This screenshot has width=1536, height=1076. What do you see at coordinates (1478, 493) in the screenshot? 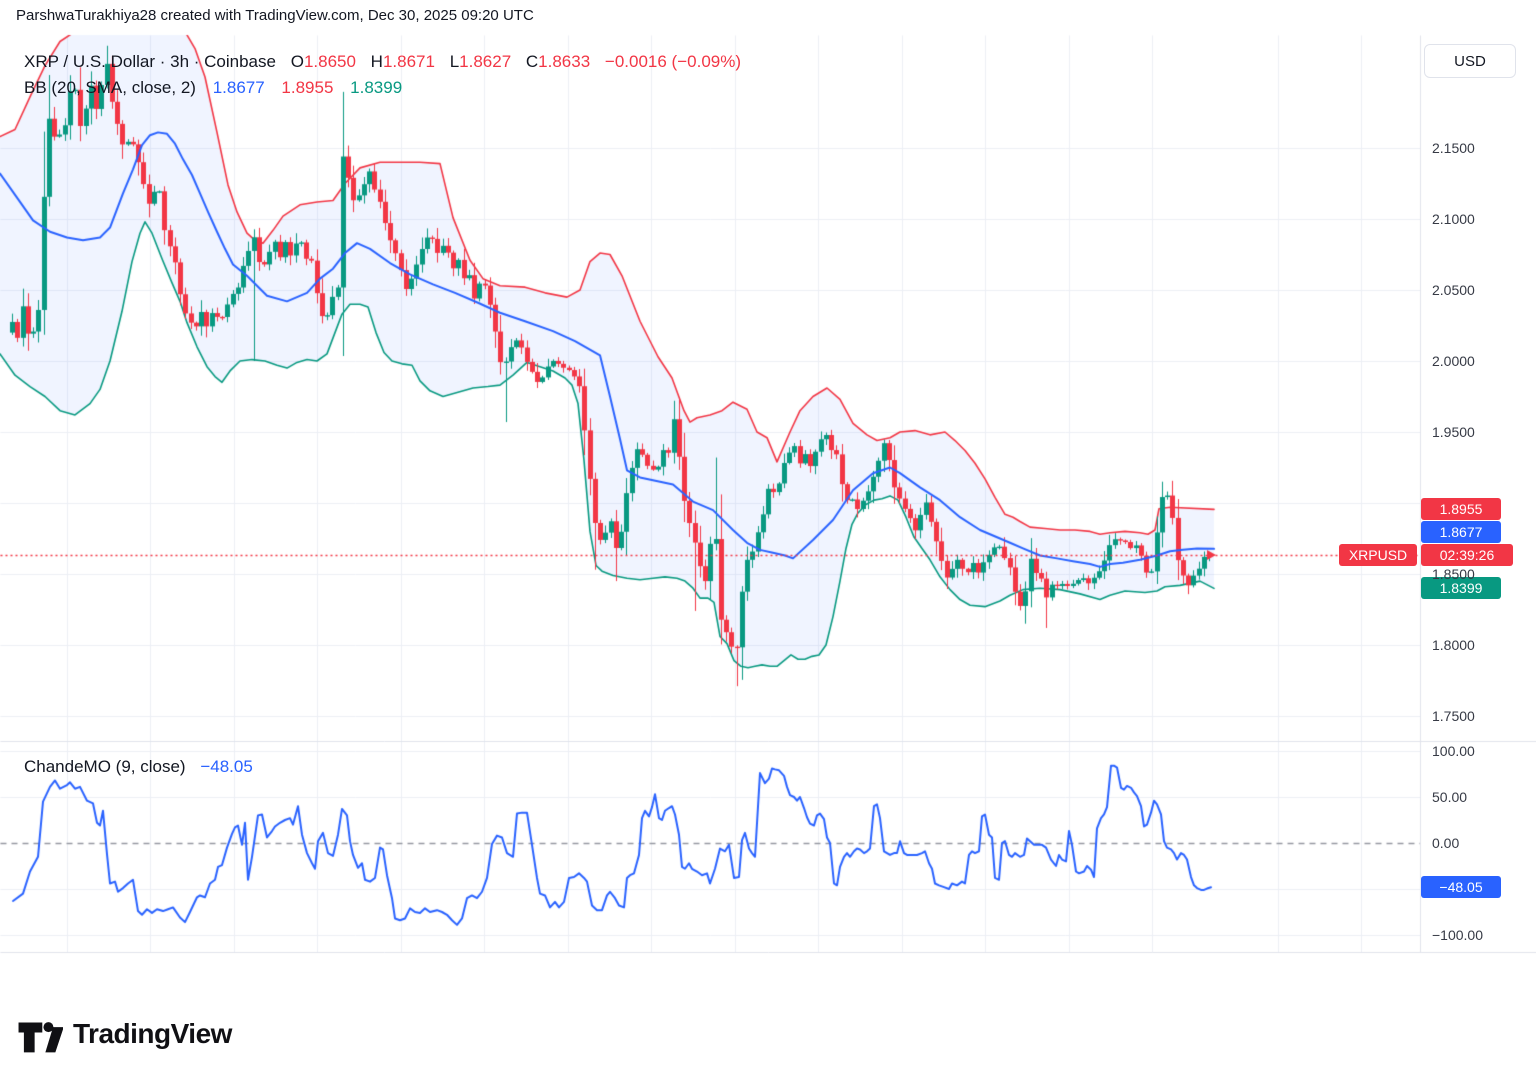
I see `price-axis` at bounding box center [1478, 493].